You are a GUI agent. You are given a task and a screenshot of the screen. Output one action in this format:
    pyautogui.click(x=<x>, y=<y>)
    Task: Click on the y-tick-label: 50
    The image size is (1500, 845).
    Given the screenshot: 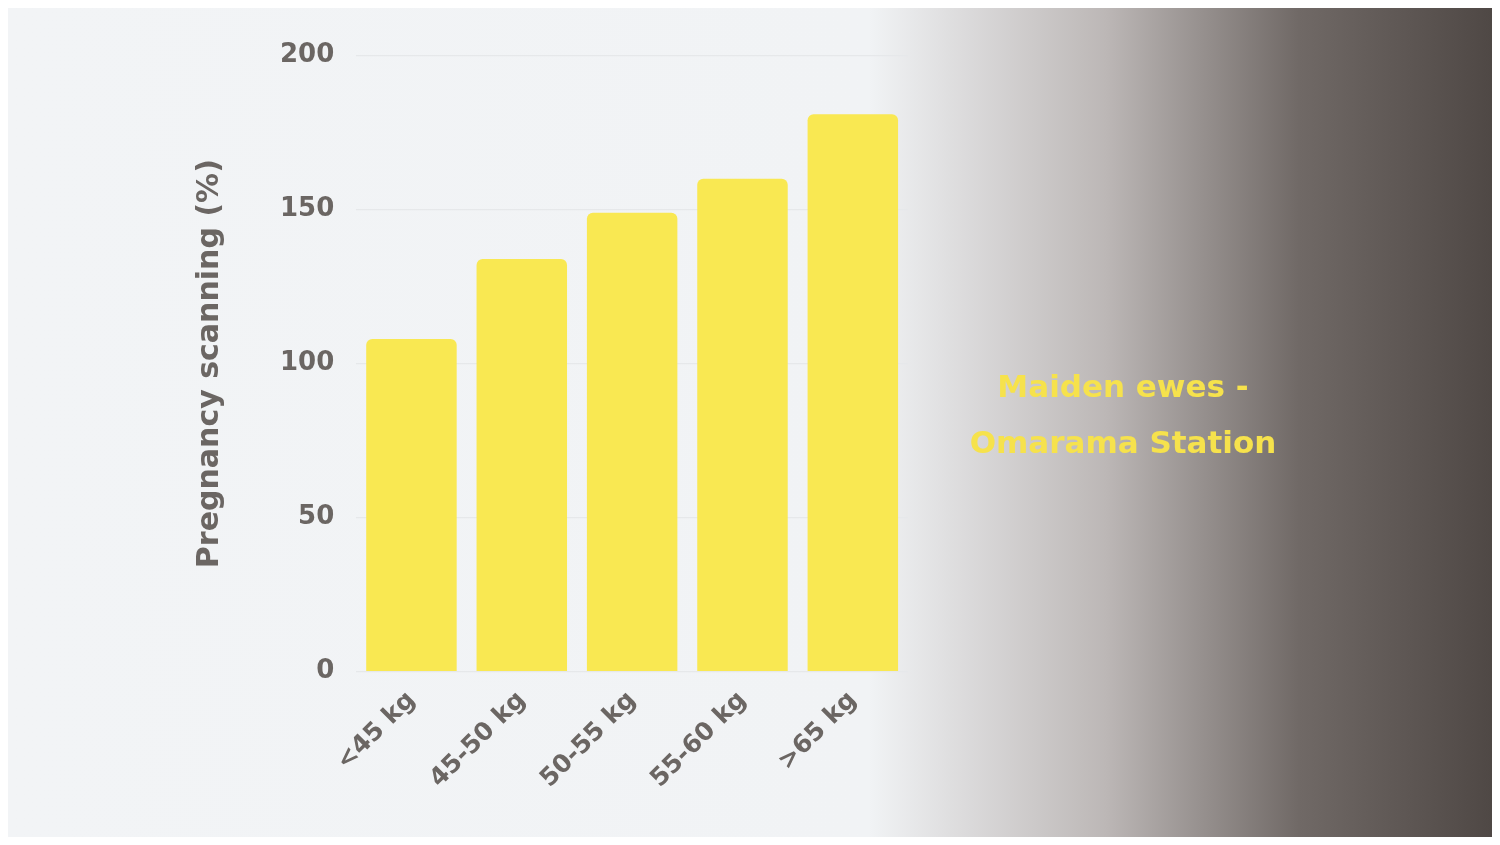 What is the action you would take?
    pyautogui.click(x=316, y=515)
    